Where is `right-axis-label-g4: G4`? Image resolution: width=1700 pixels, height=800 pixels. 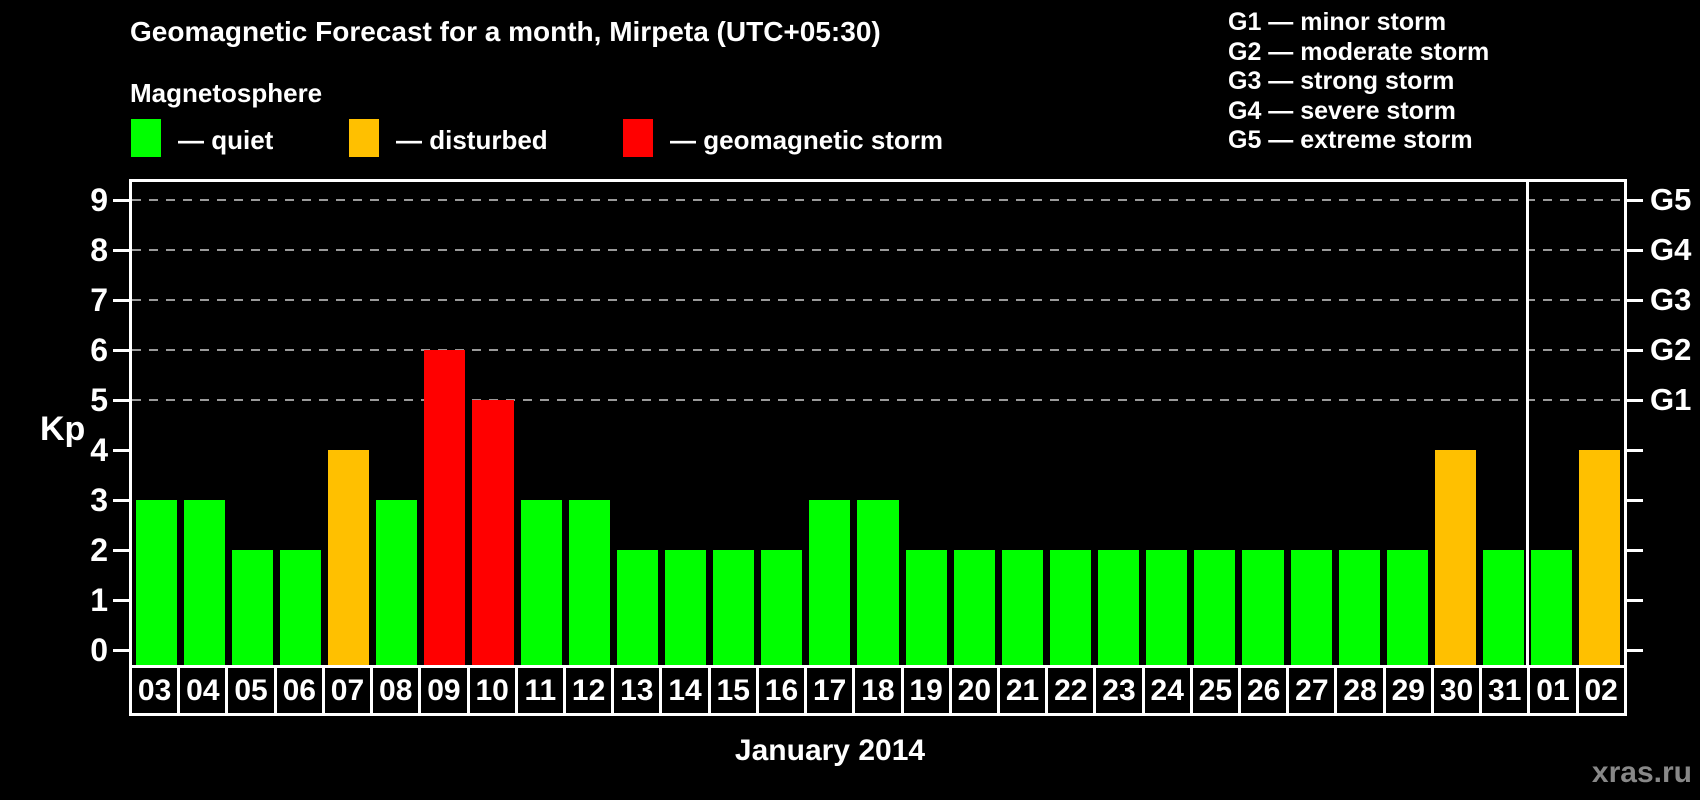
right-axis-label-g4: G4 is located at coordinates (1671, 249).